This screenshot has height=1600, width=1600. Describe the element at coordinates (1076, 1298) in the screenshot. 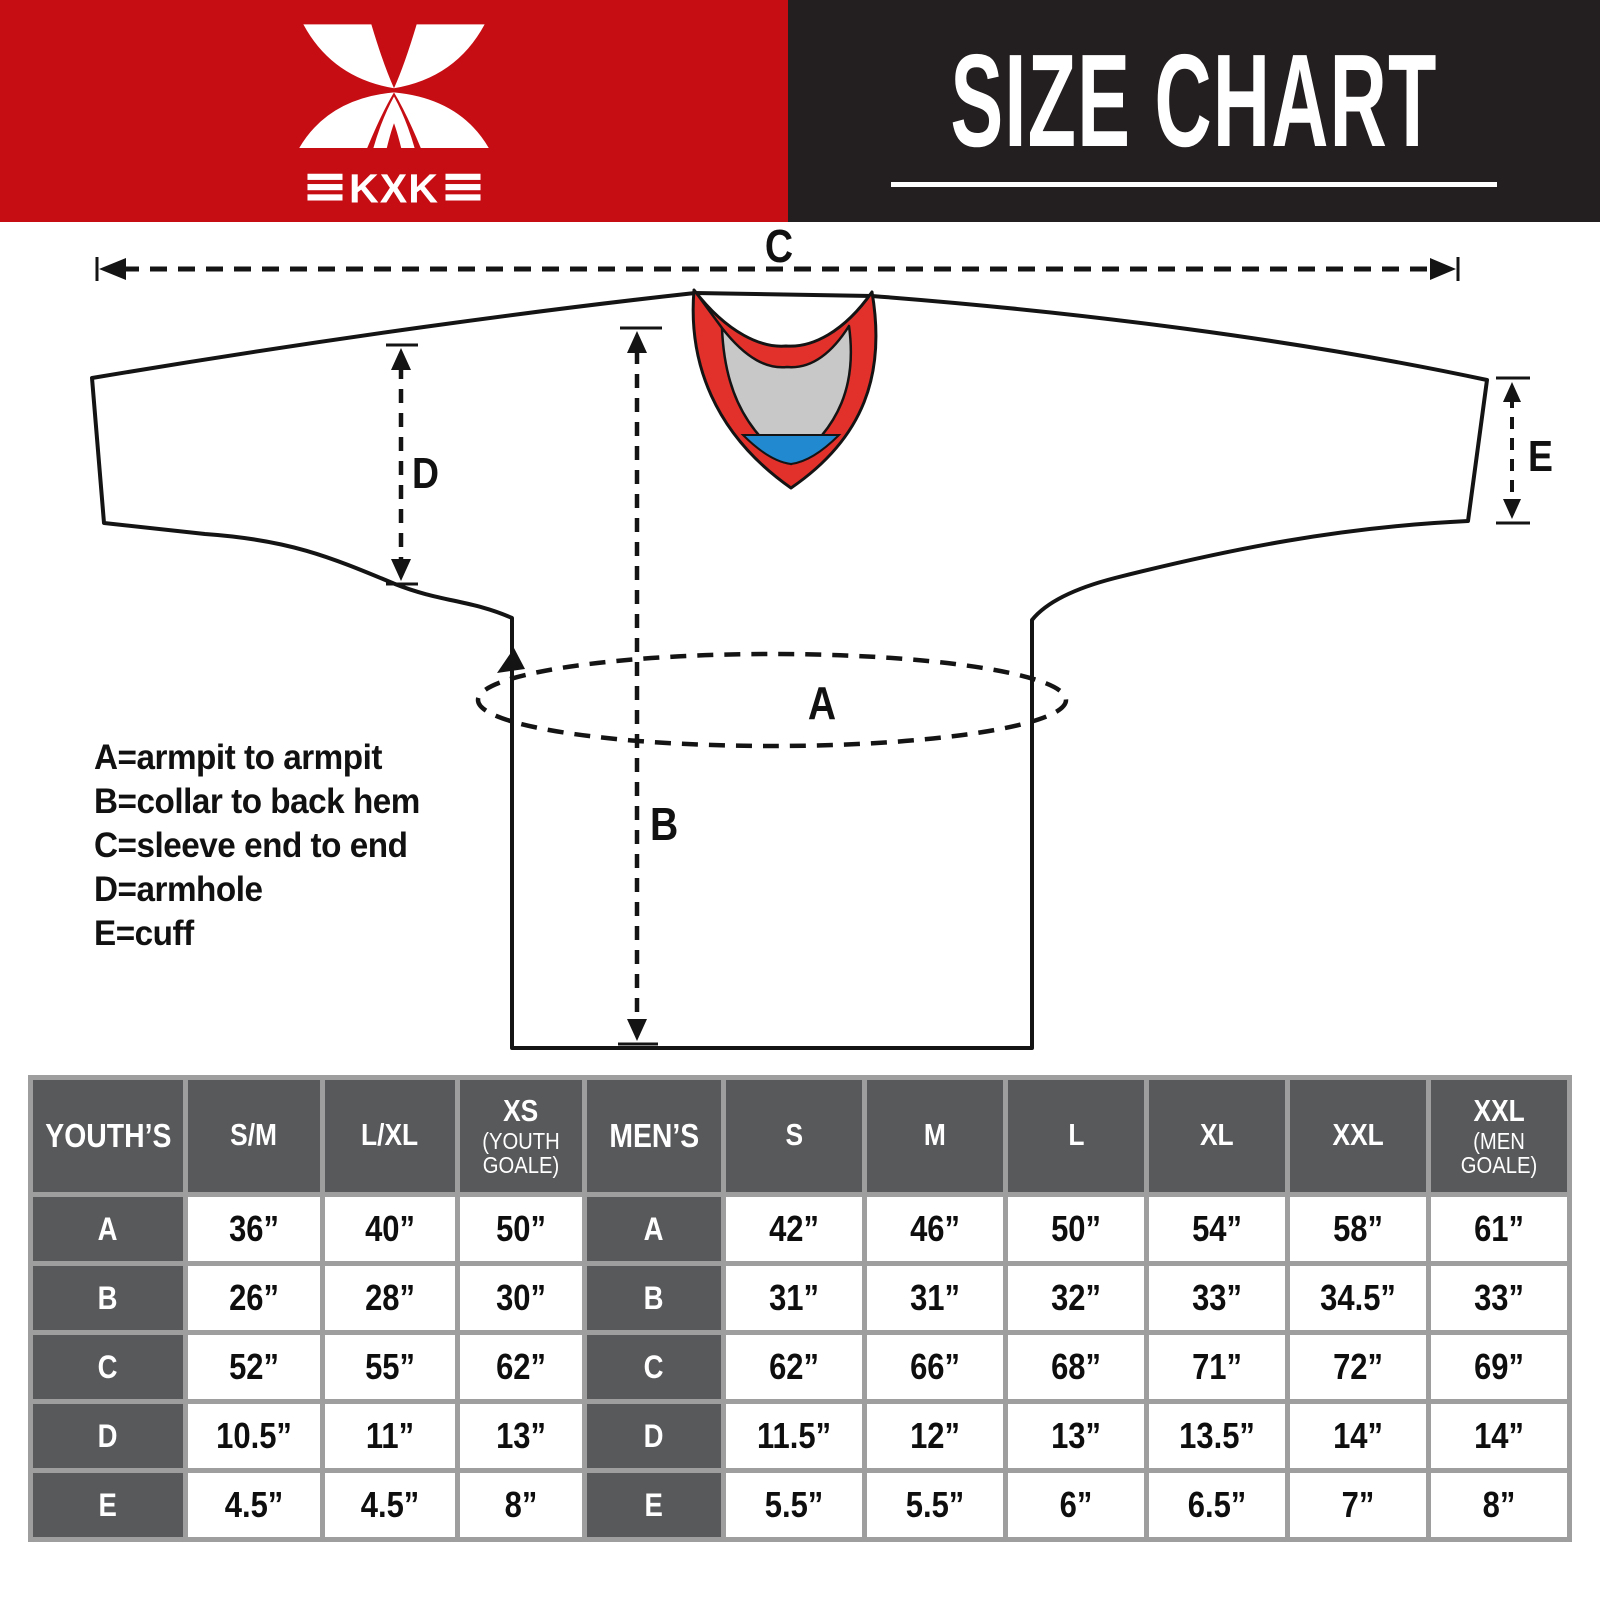

I see `size-value: 32”` at that location.